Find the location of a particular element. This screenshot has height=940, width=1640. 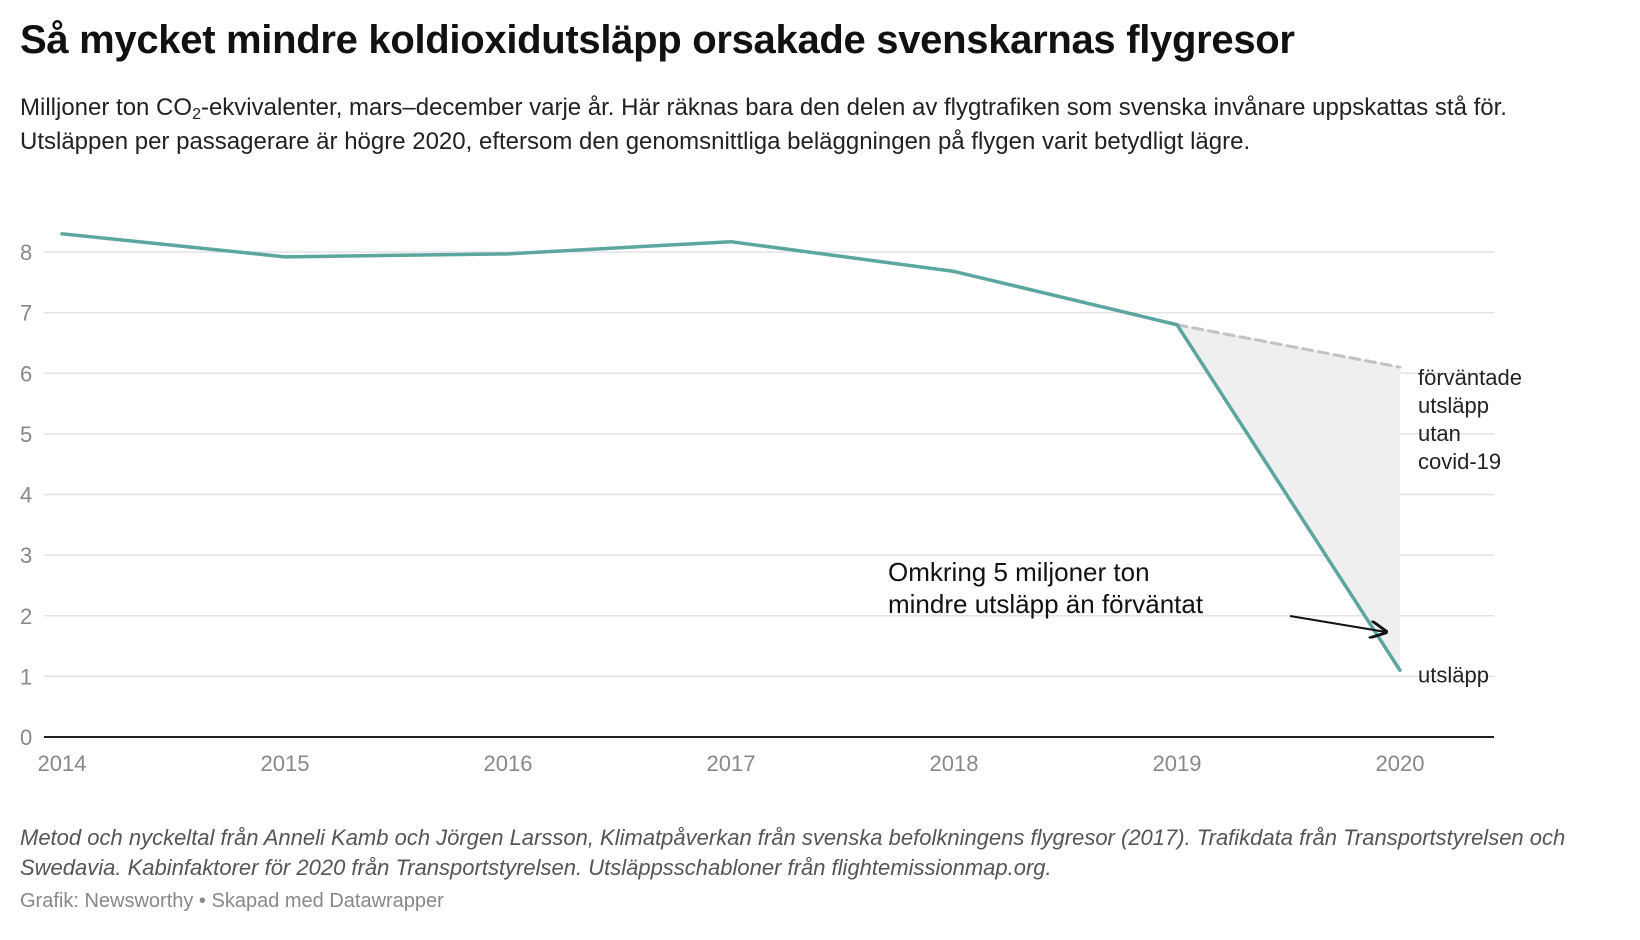

y-tick-label: 4 is located at coordinates (26, 495).